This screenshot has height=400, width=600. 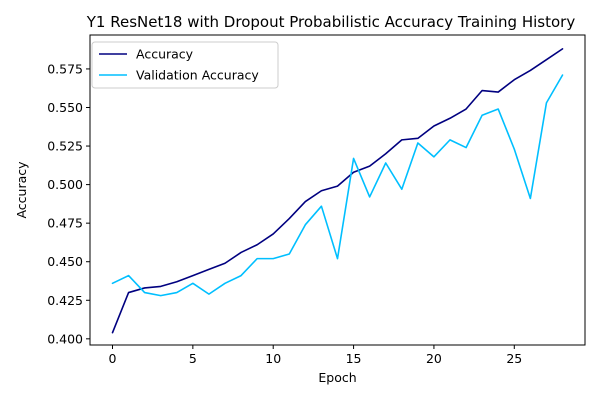 What do you see at coordinates (337, 377) in the screenshot?
I see `x-axis-title: Epoch` at bounding box center [337, 377].